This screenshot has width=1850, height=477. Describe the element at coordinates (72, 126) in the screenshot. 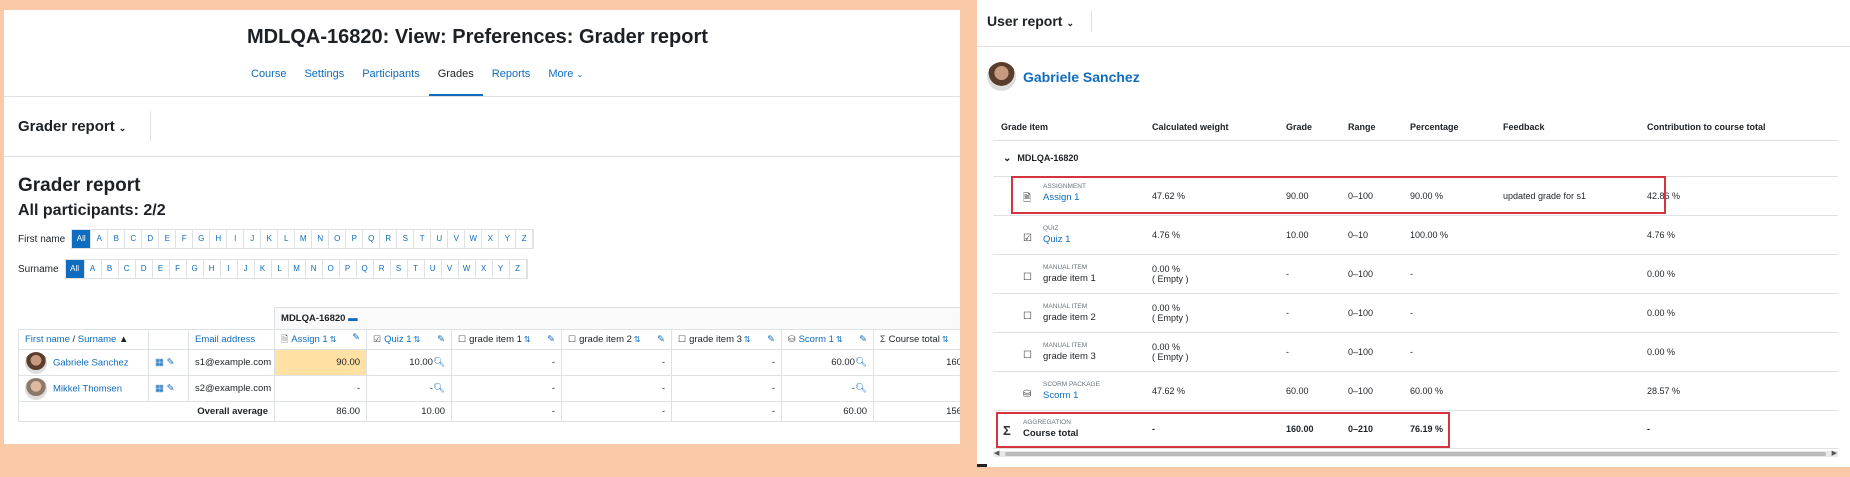

I see `report-selector: Grader report ⌄` at that location.